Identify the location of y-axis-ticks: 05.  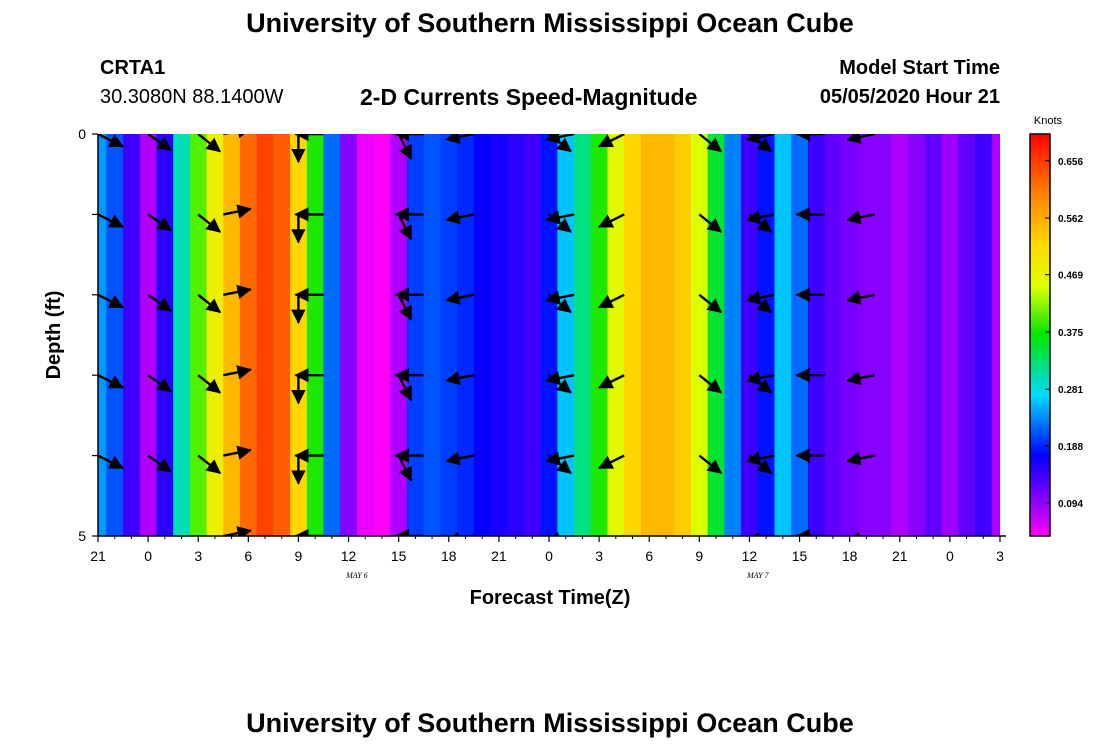
(88, 335).